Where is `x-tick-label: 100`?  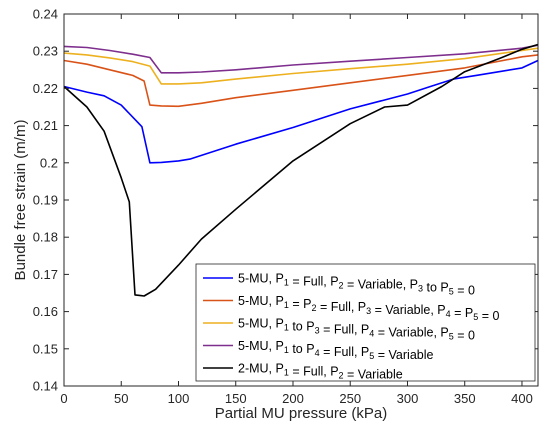 x-tick-label: 100 is located at coordinates (179, 398).